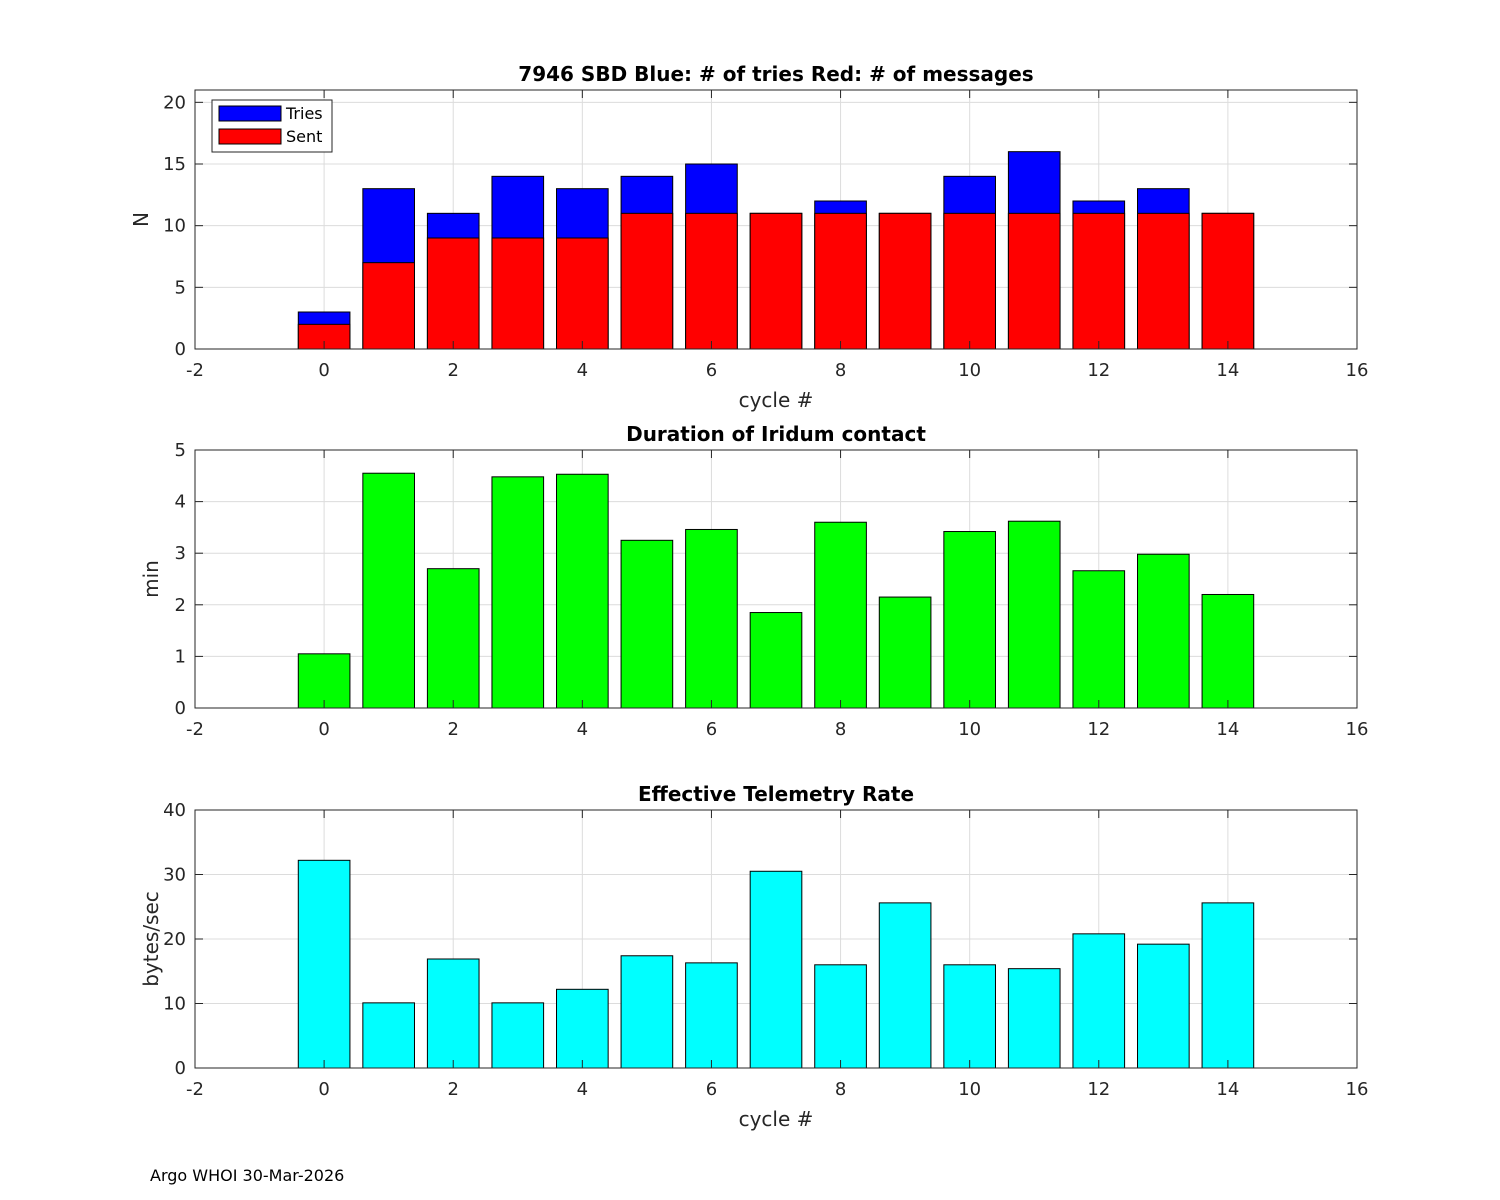 The width and height of the screenshot is (1500, 1200). I want to click on chart2-ytick-label: 1, so click(180, 656).